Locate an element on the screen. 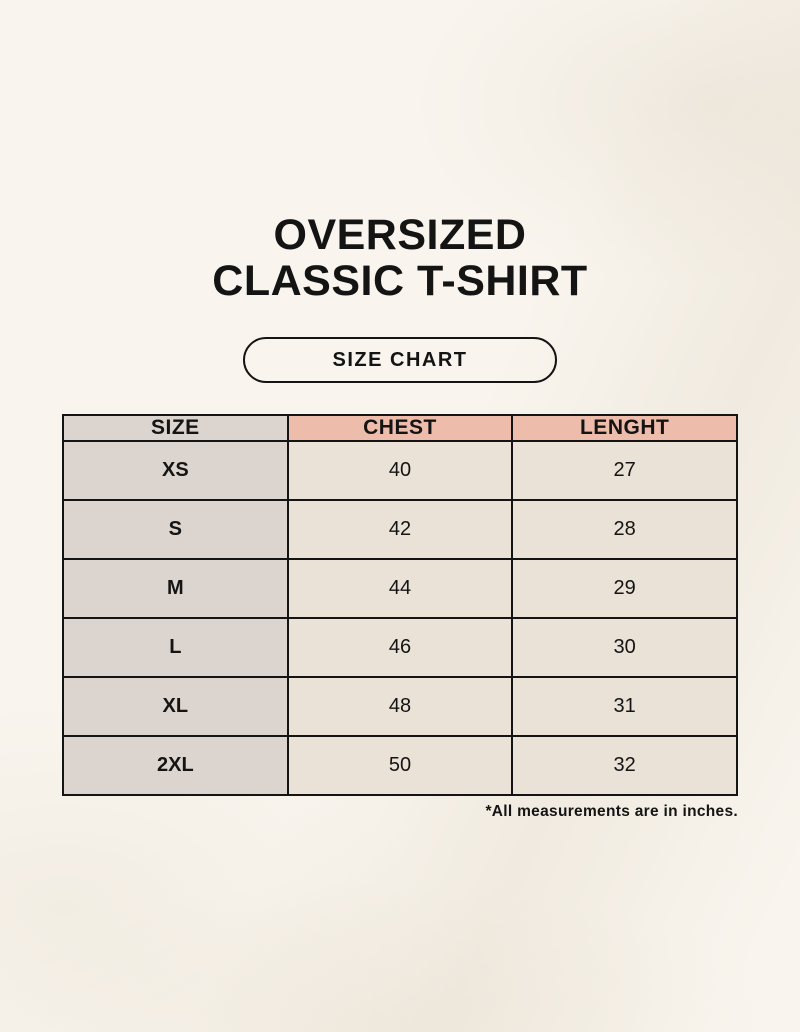 The height and width of the screenshot is (1032, 800). size-label: S is located at coordinates (175, 530).